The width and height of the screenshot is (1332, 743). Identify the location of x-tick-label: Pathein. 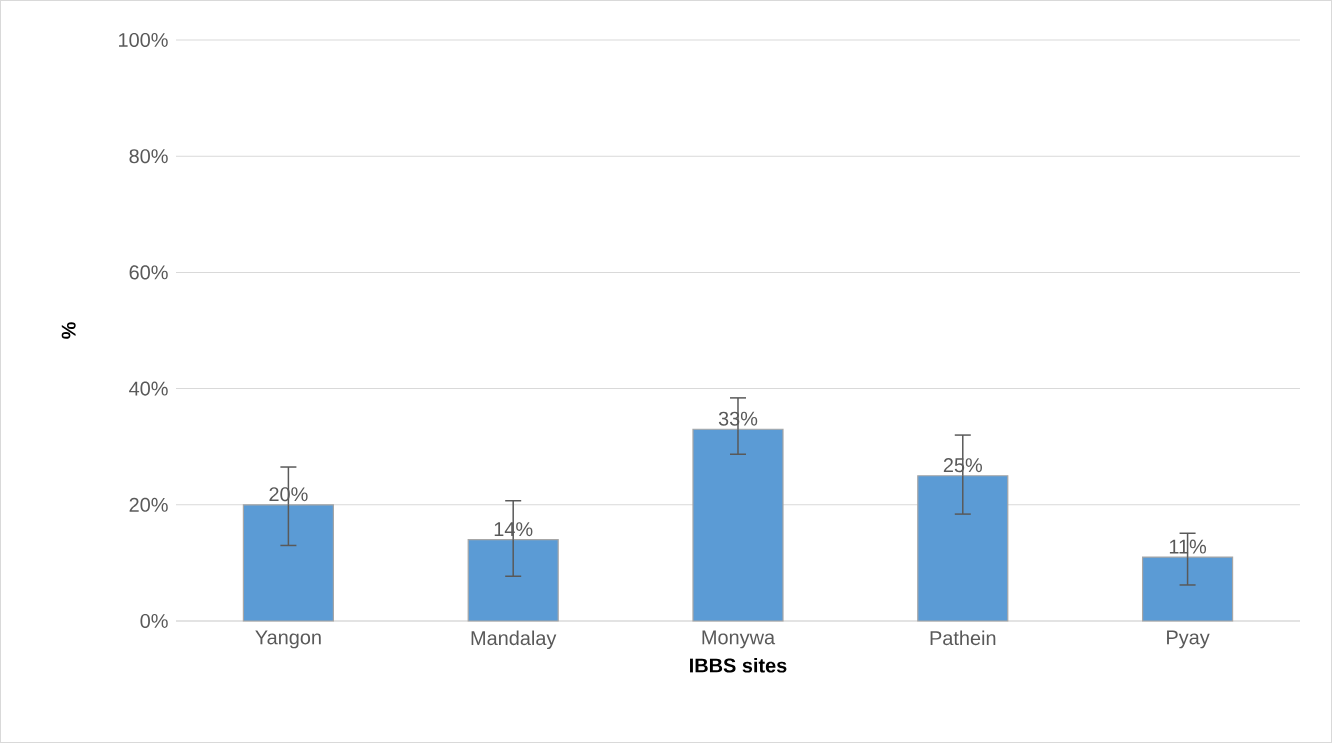
(963, 638).